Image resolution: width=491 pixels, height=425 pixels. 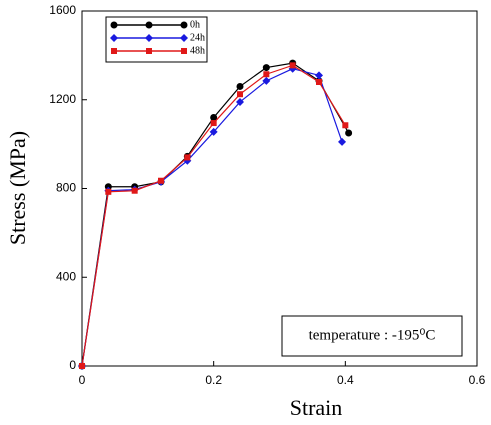 I want to click on x-tick-label: 0.6, so click(x=477, y=380).